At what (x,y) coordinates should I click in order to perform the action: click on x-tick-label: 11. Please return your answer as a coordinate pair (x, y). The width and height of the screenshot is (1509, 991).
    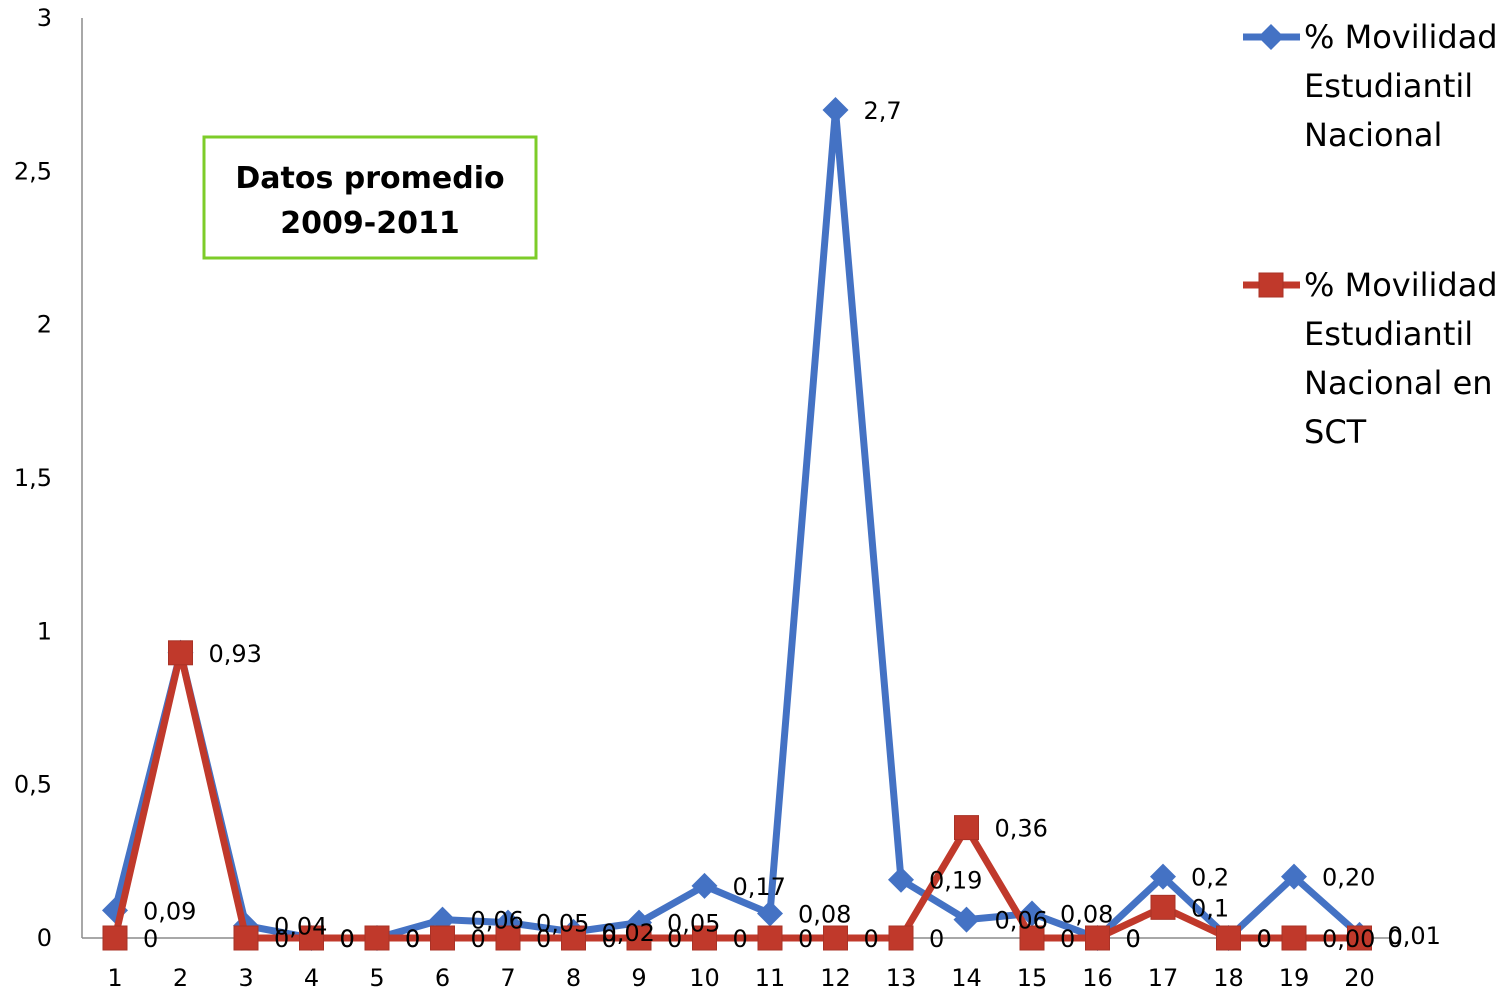
    Looking at the image, I should click on (770, 977).